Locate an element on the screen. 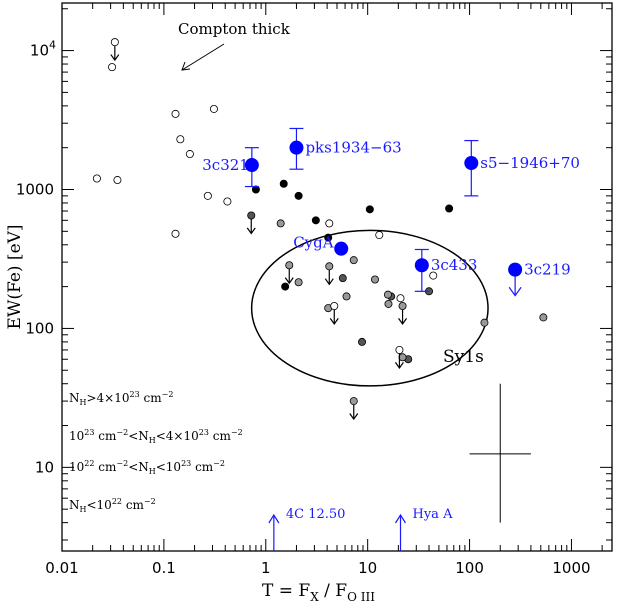  y-tick-label: 10⁴ is located at coordinates (43, 49).